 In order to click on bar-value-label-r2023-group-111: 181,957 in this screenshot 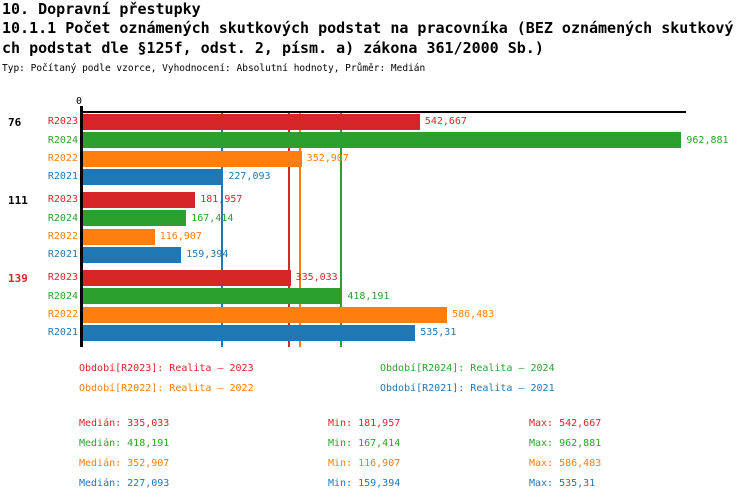, I will do `click(221, 200)`.